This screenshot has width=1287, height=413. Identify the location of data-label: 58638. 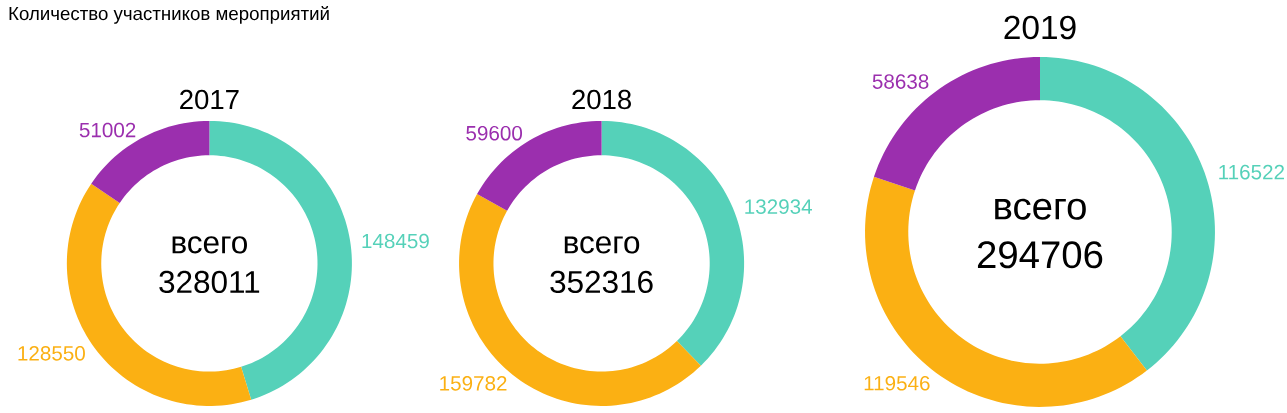
(900, 81).